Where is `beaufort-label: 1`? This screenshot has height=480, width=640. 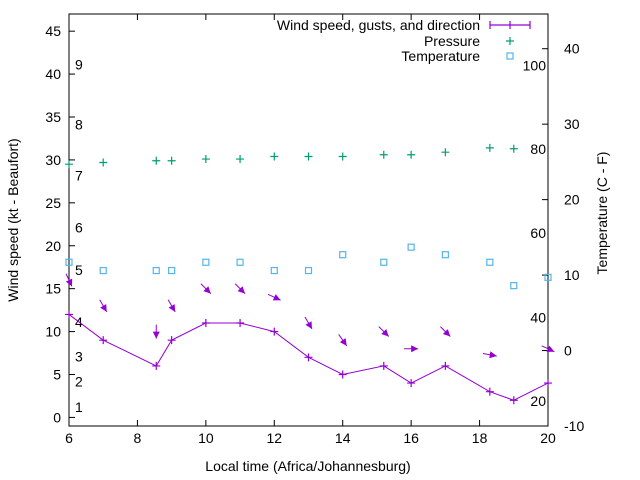
beaufort-label: 1 is located at coordinates (79, 407).